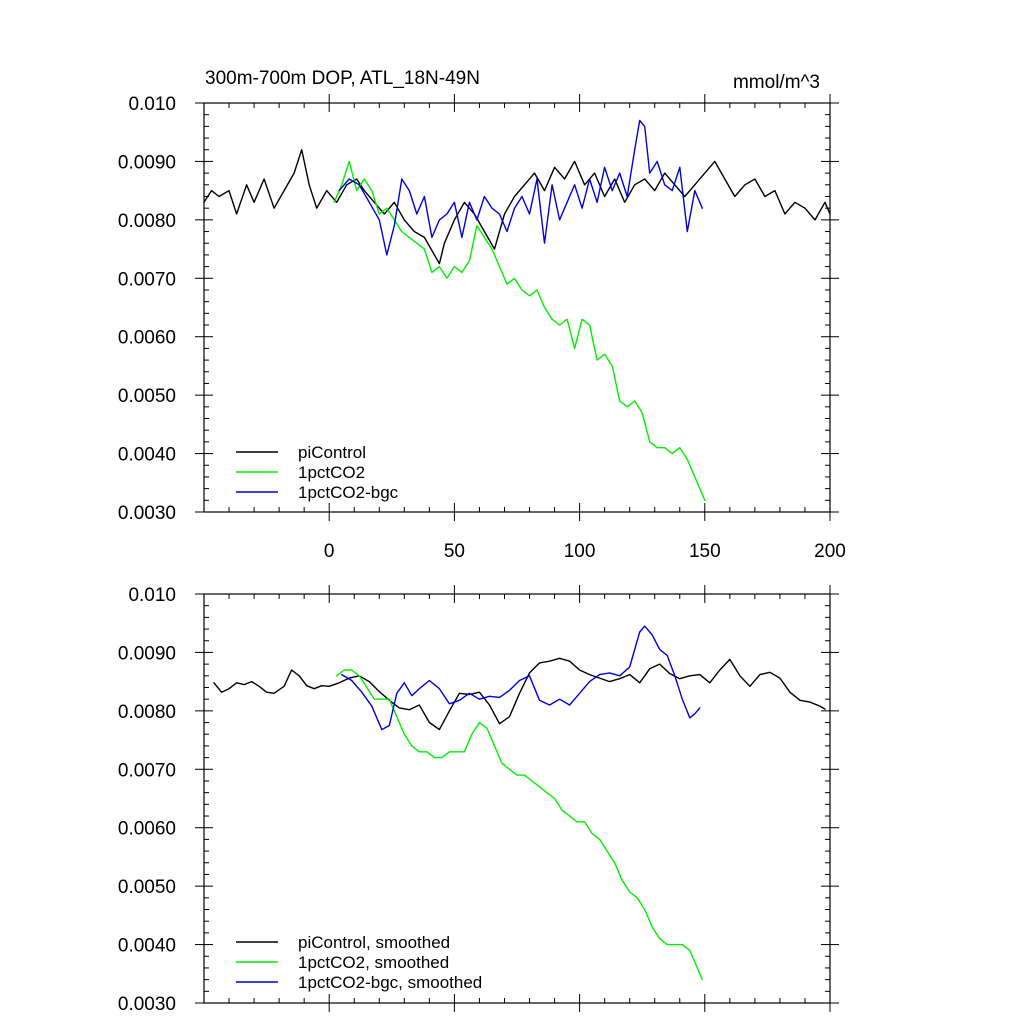  I want to click on x-tick-label: 50, so click(454, 551).